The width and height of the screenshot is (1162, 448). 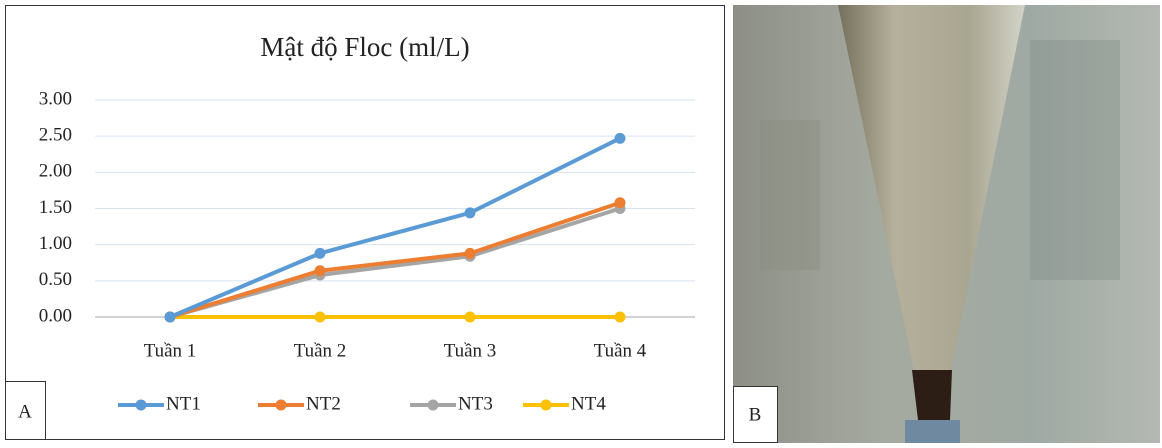 I want to click on x-tick-label: Tuần 1, so click(x=170, y=350).